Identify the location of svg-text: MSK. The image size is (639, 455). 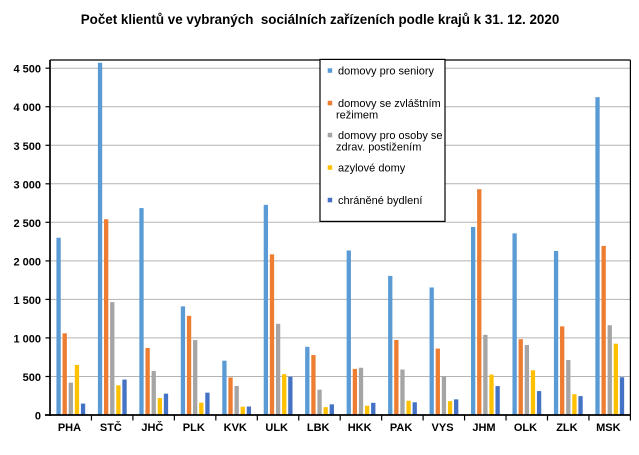
(608, 428).